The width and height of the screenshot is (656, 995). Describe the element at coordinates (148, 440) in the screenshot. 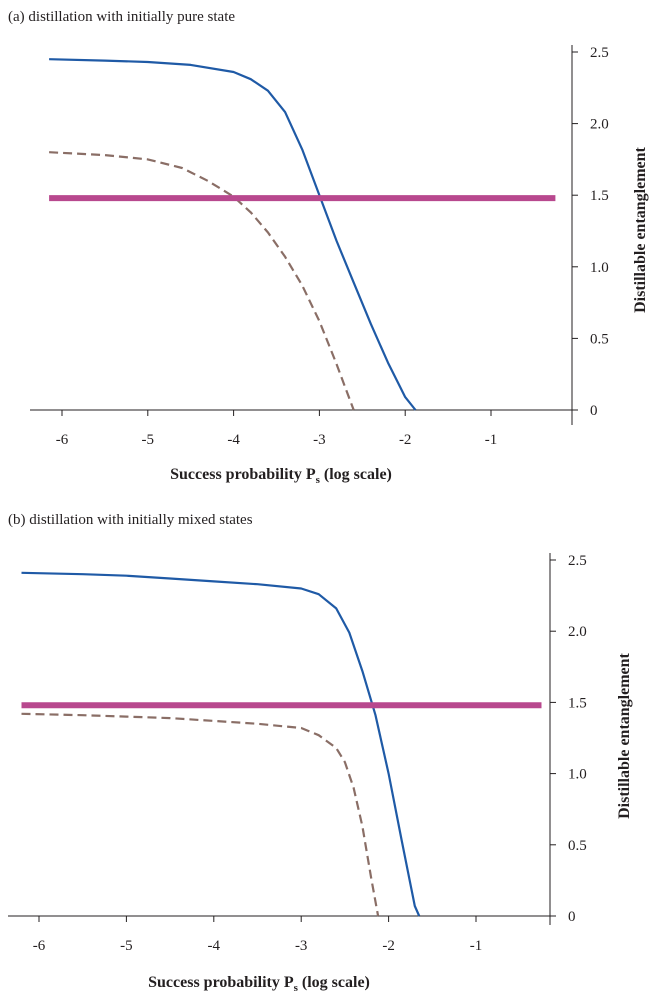

I see `chart-a-x-tick-label: -5` at that location.